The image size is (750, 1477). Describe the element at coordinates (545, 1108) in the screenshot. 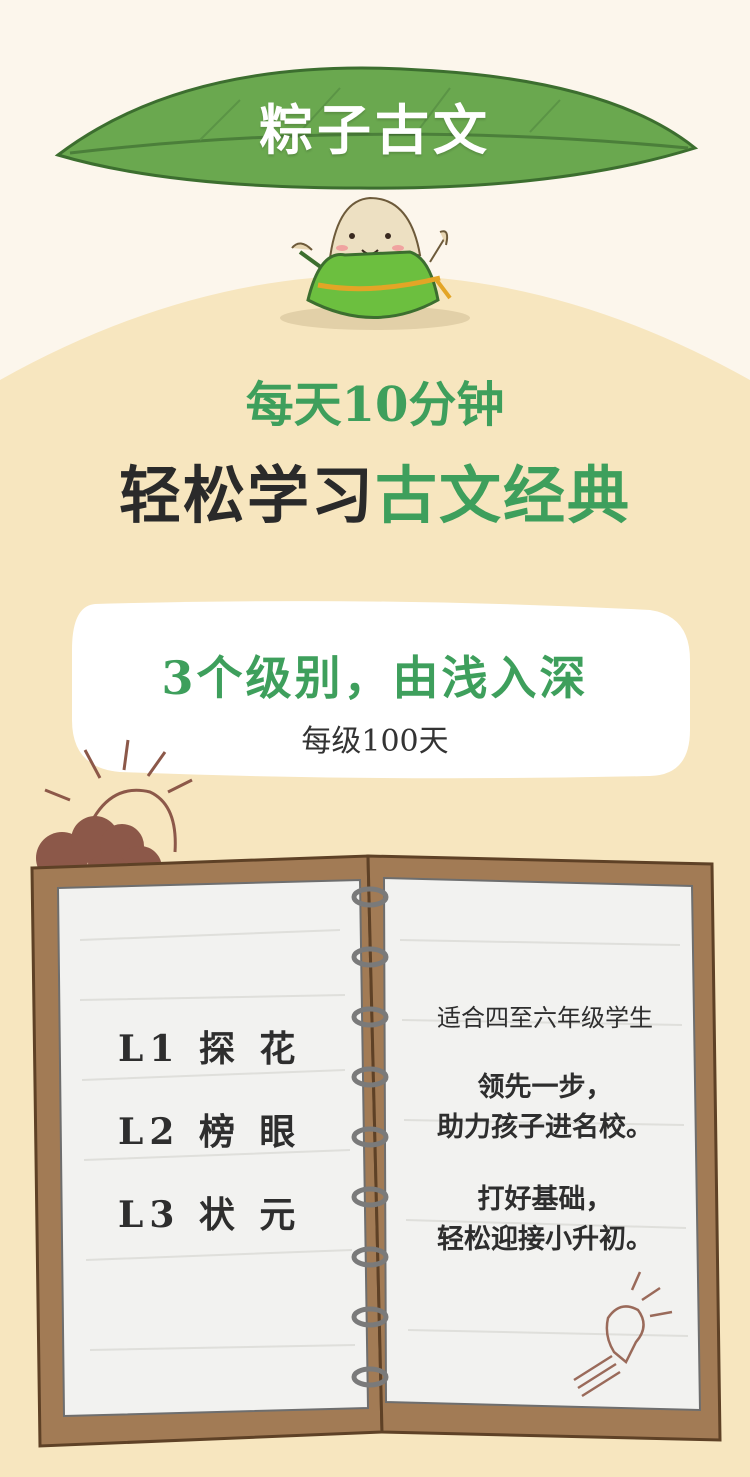

I see `benefit-note-1: 领先一步， 助力孩子进名校。` at that location.